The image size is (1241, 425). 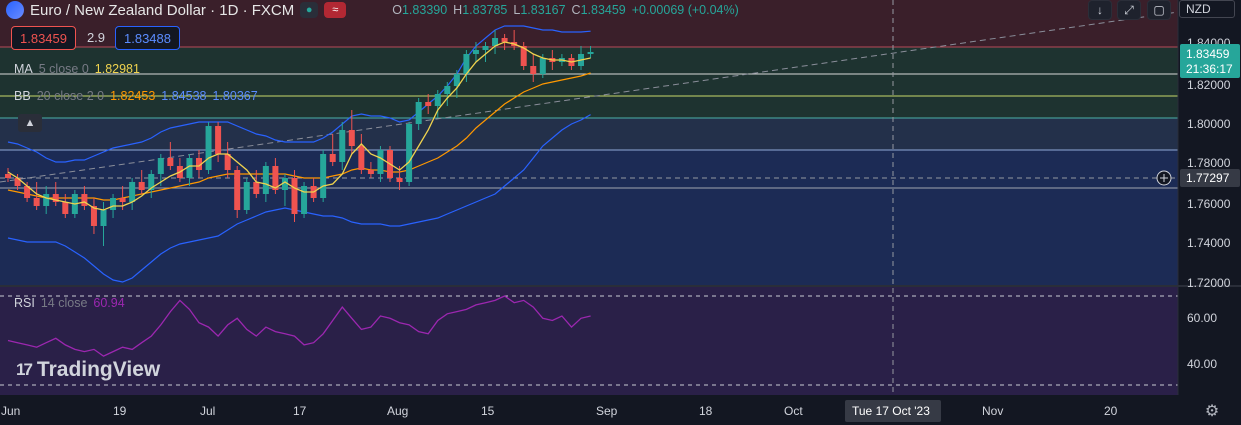 I want to click on time-tick: Jul, so click(x=207, y=411).